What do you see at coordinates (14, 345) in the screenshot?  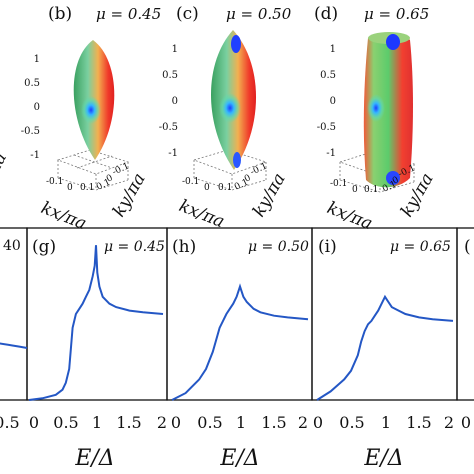 I see `partial-left-curve` at bounding box center [14, 345].